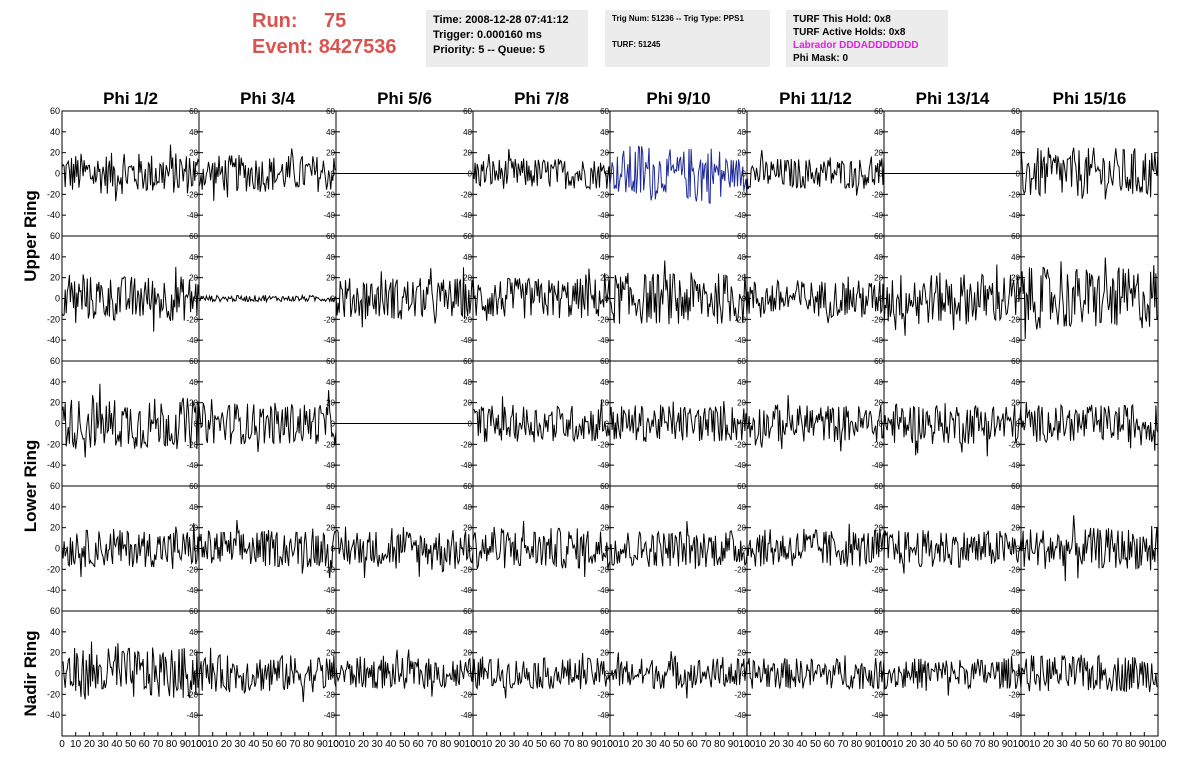  What do you see at coordinates (213, 744) in the screenshot?
I see `x-tick-label: 10` at bounding box center [213, 744].